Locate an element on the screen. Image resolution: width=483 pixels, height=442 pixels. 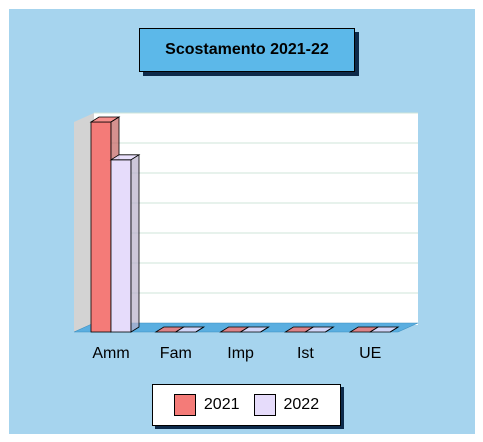
tick-label-imp: Imp is located at coordinates (240, 353).